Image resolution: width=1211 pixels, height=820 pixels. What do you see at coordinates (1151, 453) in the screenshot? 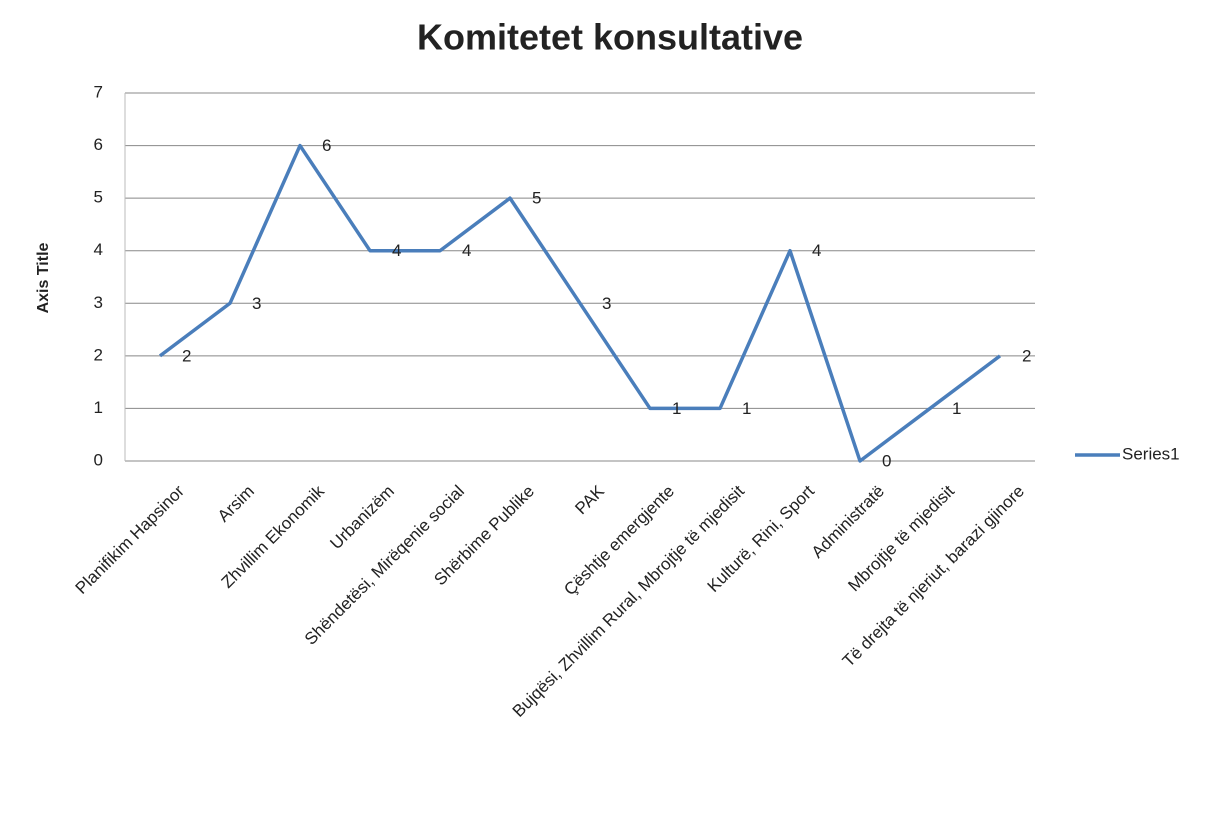
I see `legend-label: Series1` at bounding box center [1151, 453].